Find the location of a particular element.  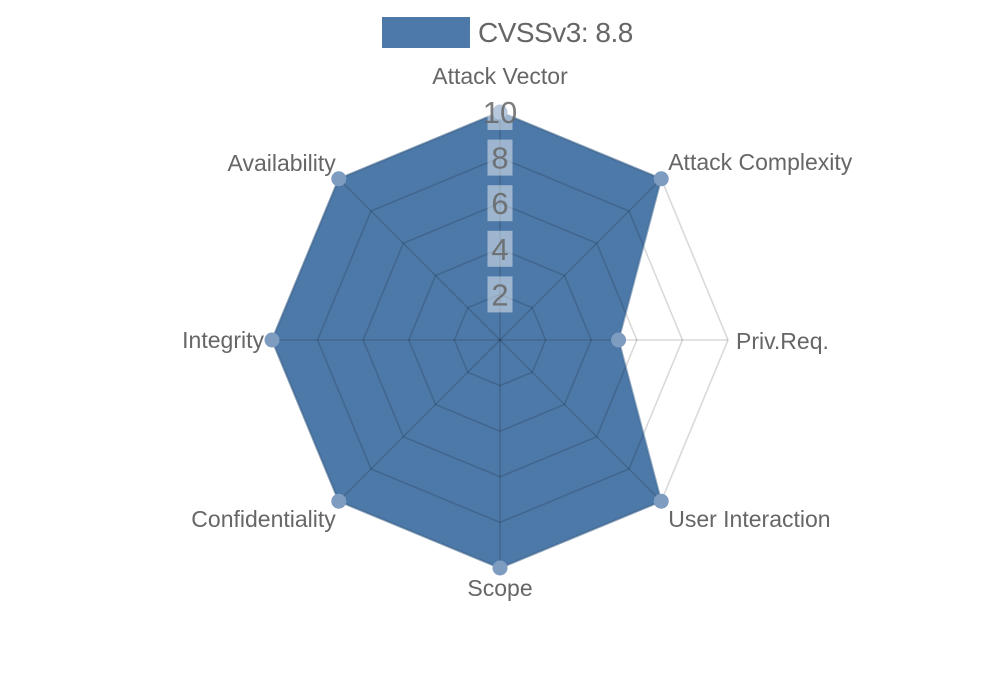

tick-label-2: 2 is located at coordinates (499, 294).